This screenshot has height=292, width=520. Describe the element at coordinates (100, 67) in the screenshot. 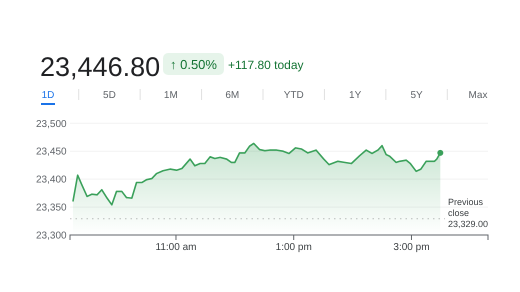

I see `text: 23,446.80` at that location.